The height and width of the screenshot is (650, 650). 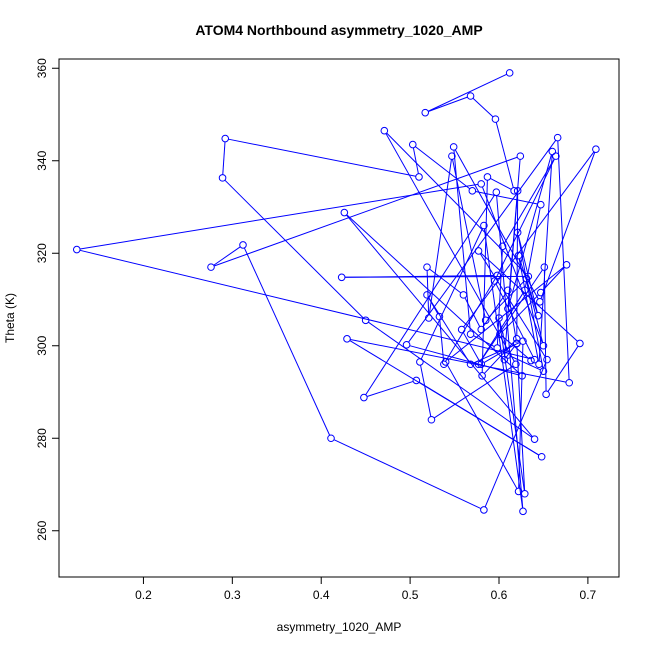 I want to click on x-axis-label: asymmetry_1020_AMP, so click(x=339, y=627).